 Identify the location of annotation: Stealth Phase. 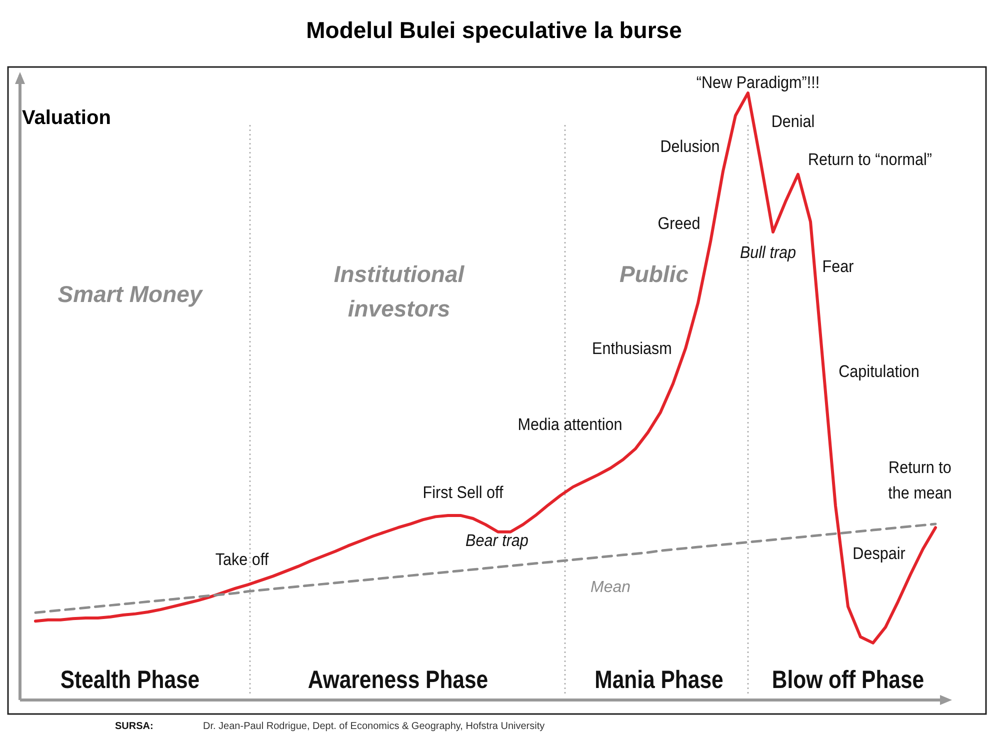
(130, 679).